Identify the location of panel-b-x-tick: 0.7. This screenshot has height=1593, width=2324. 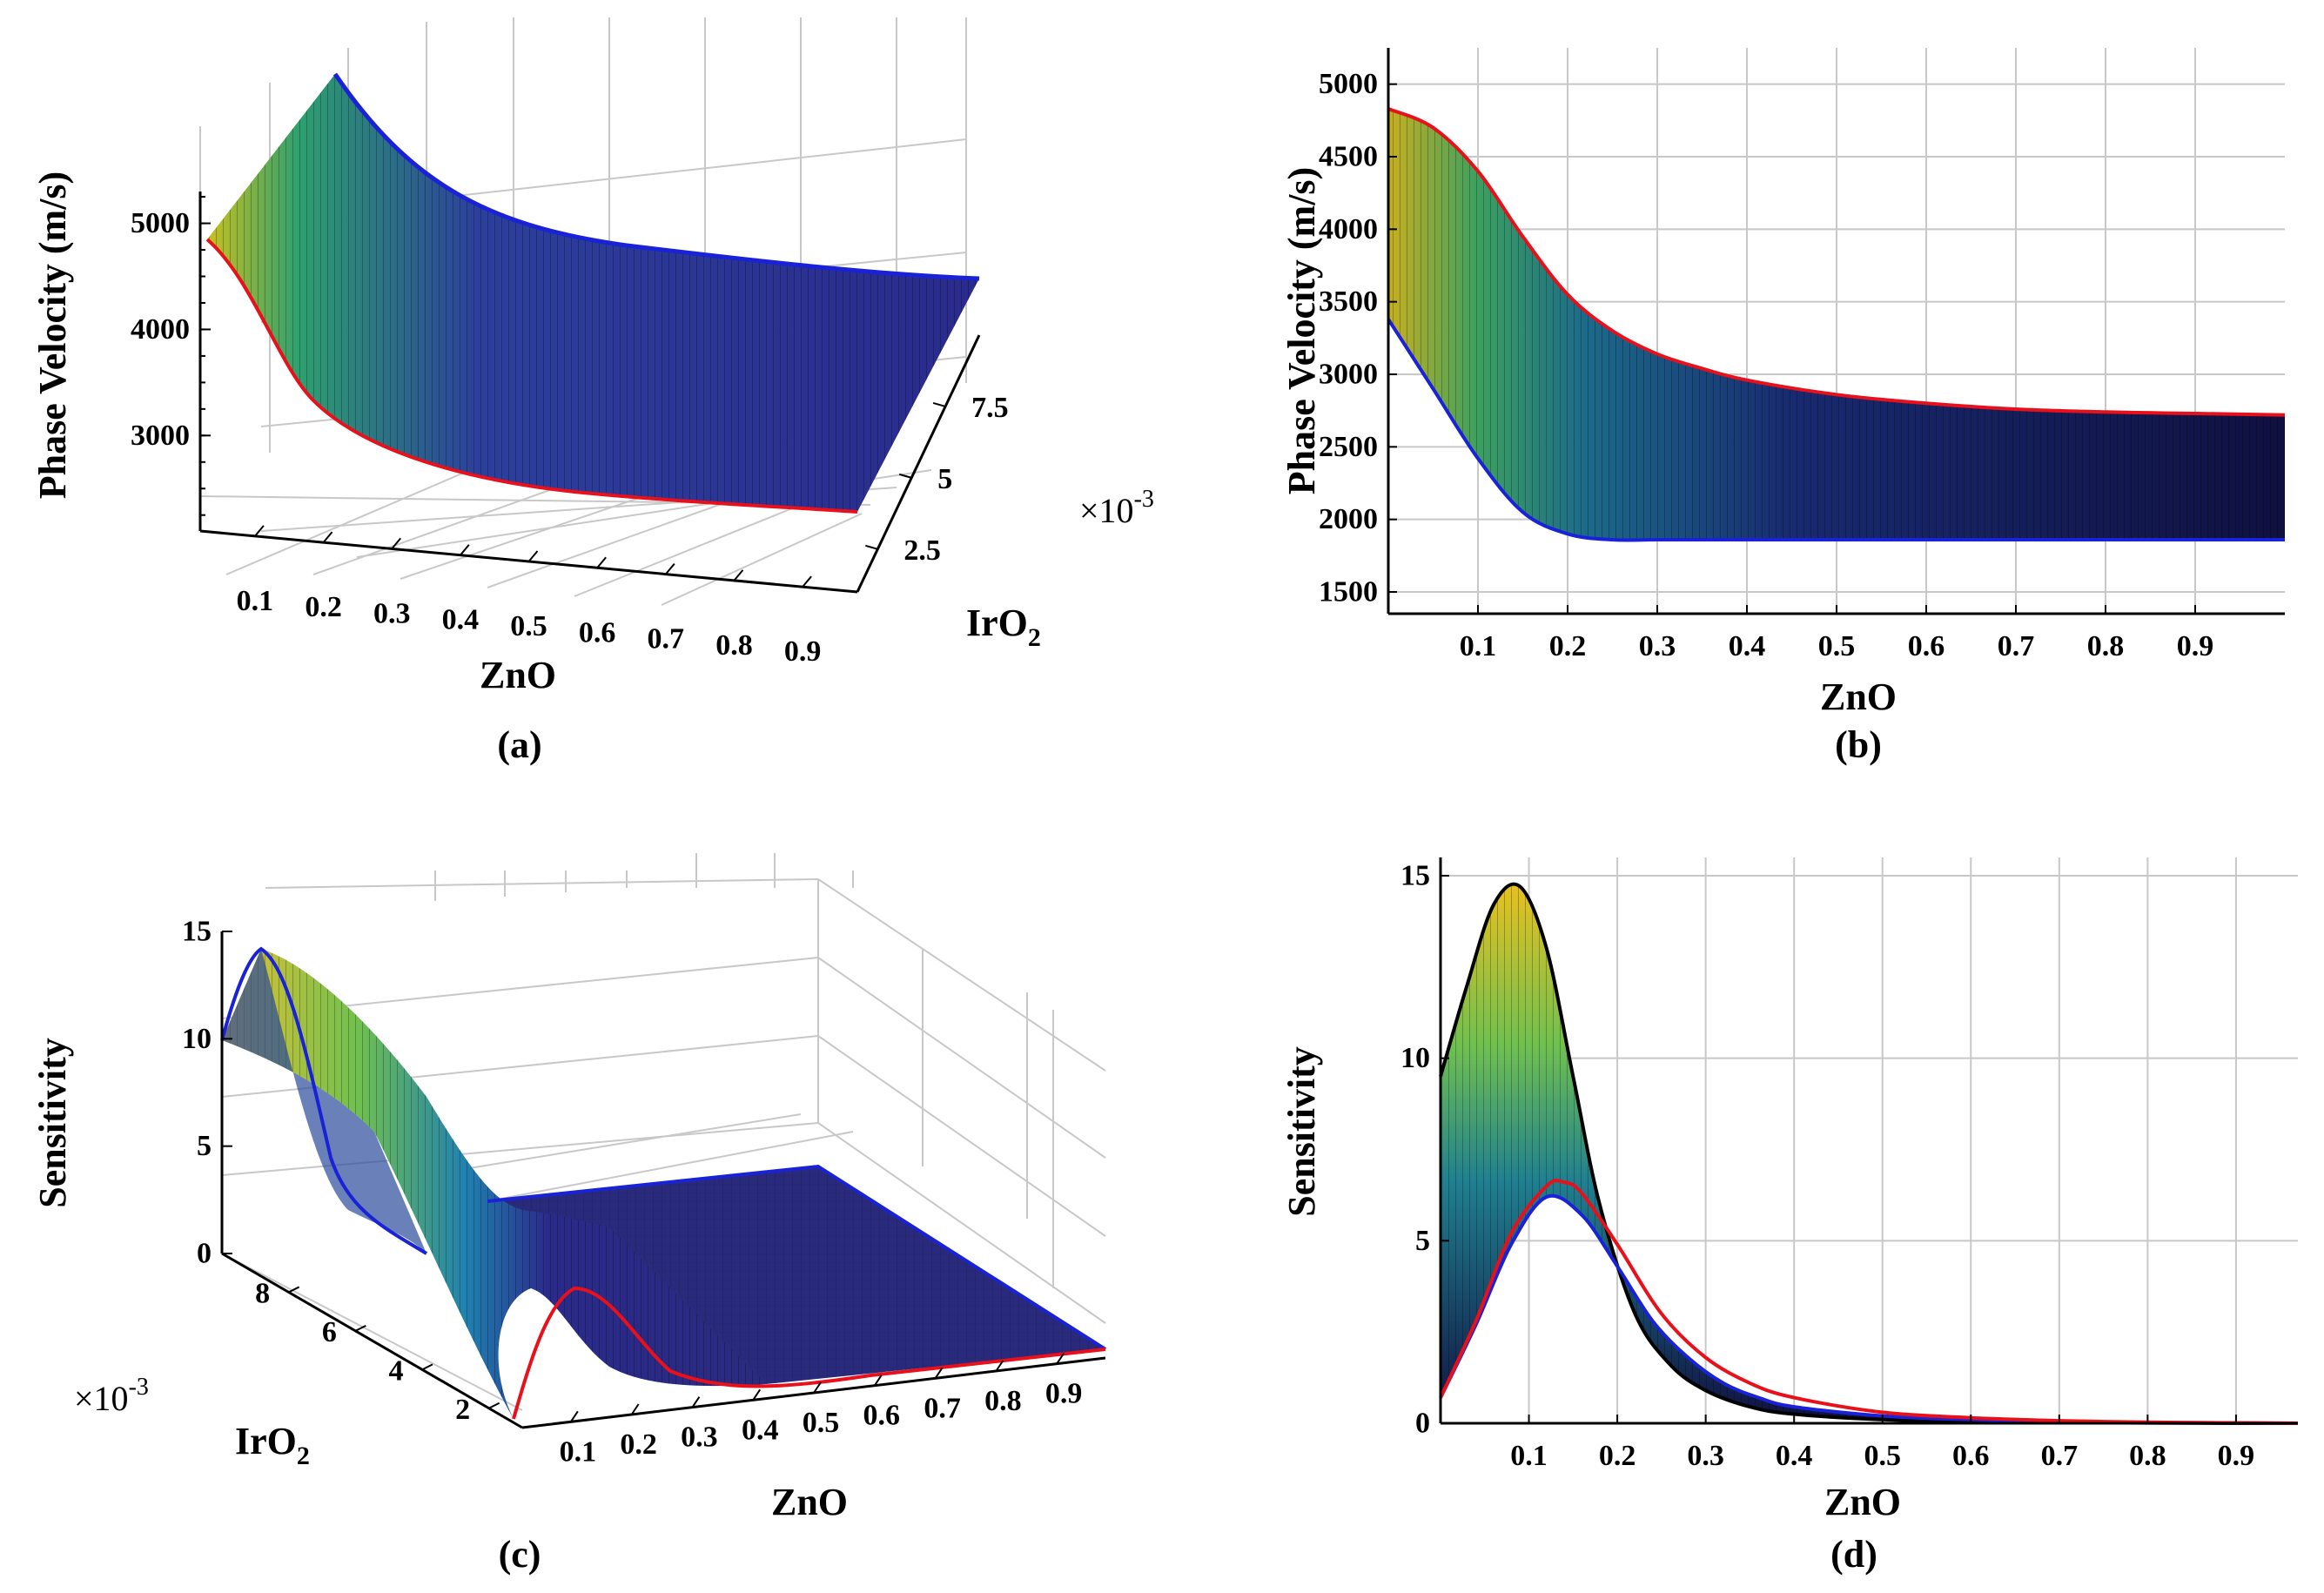
(2017, 646).